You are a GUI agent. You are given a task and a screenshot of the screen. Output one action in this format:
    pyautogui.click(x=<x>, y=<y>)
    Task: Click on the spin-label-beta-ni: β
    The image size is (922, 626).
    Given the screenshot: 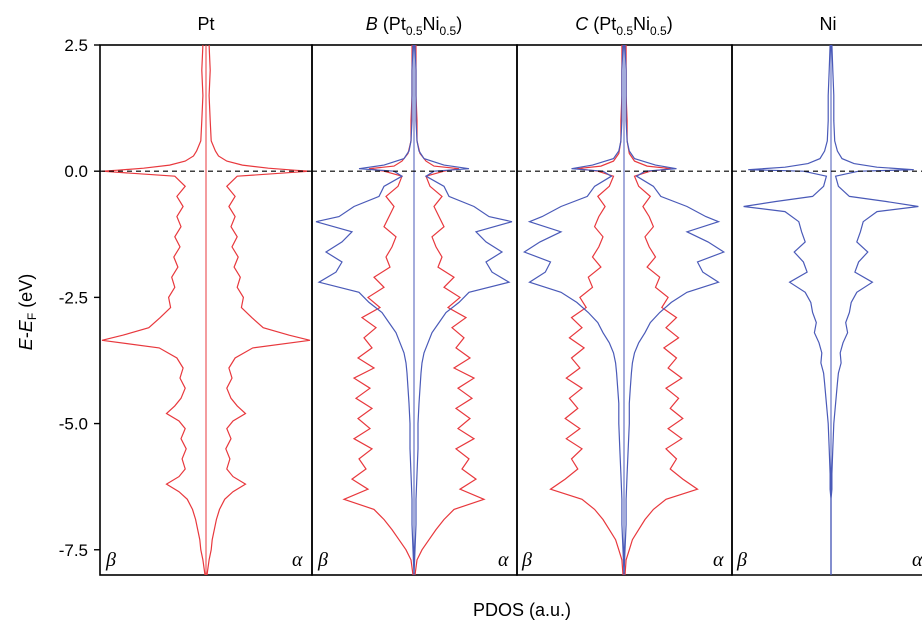 What is the action you would take?
    pyautogui.click(x=741, y=560)
    